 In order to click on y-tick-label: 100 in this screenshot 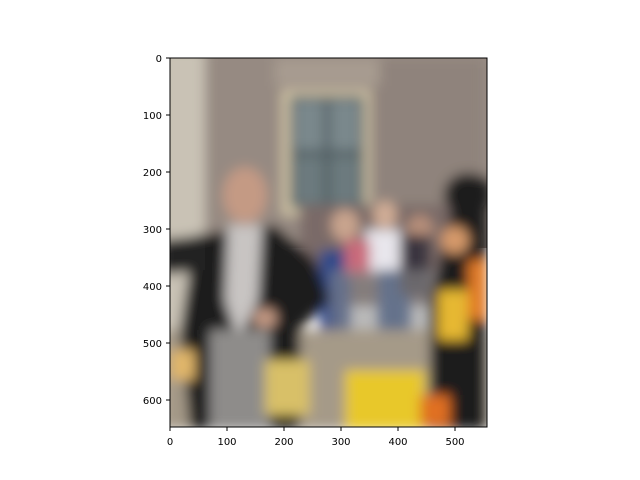, I will do `click(152, 116)`.